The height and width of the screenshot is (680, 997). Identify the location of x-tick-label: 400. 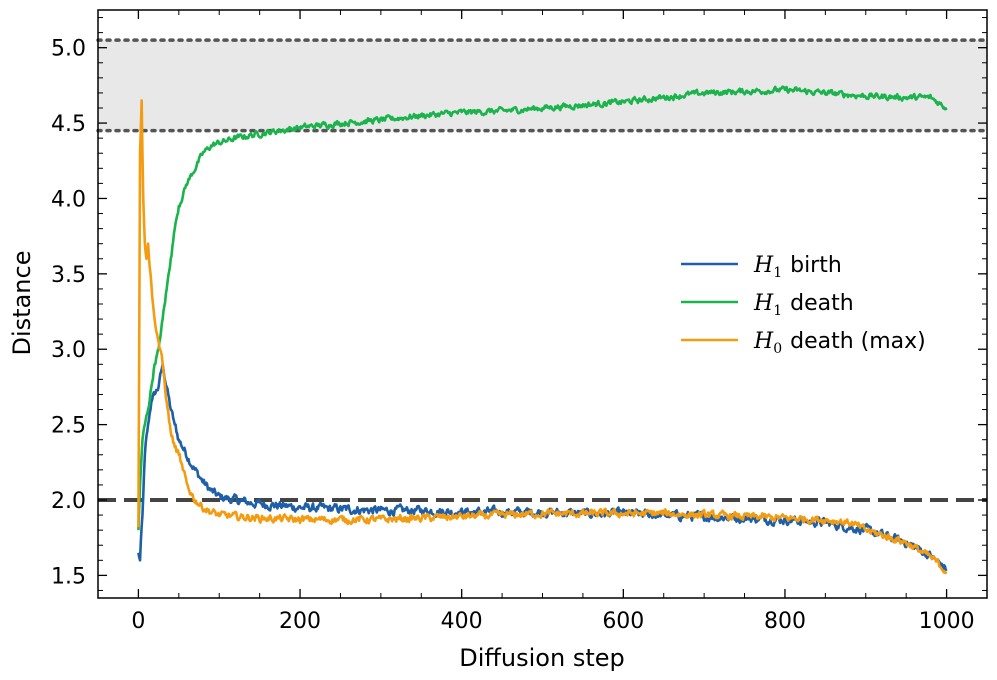
(462, 621).